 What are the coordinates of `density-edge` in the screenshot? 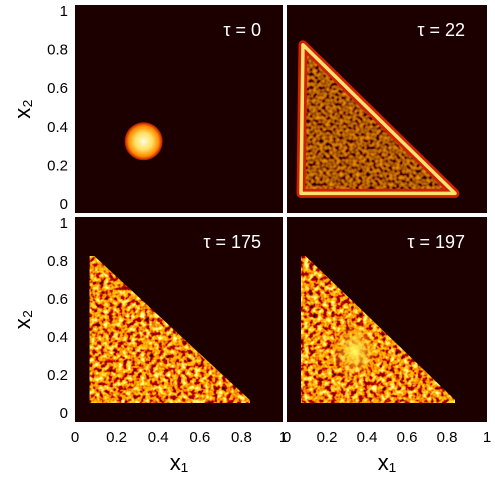 It's located at (378, 119).